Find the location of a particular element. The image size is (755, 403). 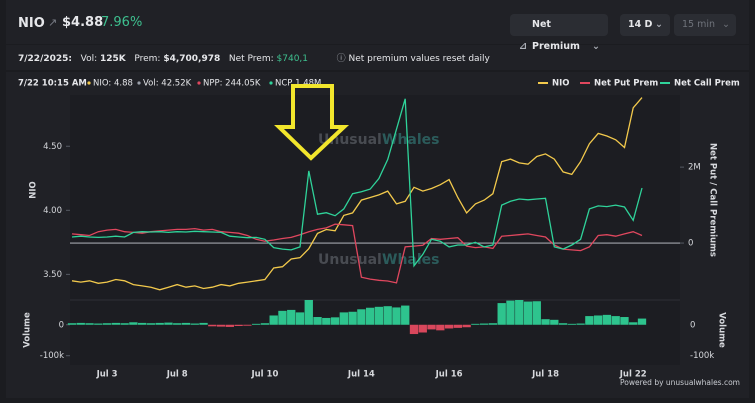

info-value: $740,1 is located at coordinates (292, 59).